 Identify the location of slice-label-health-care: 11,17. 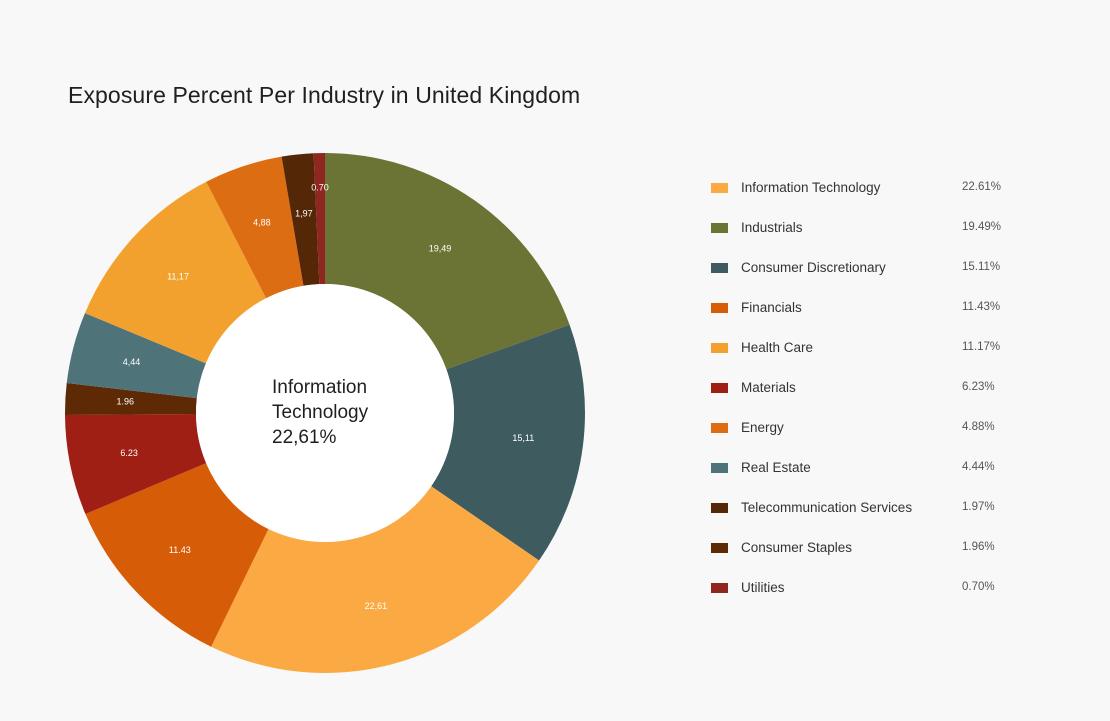
(178, 277).